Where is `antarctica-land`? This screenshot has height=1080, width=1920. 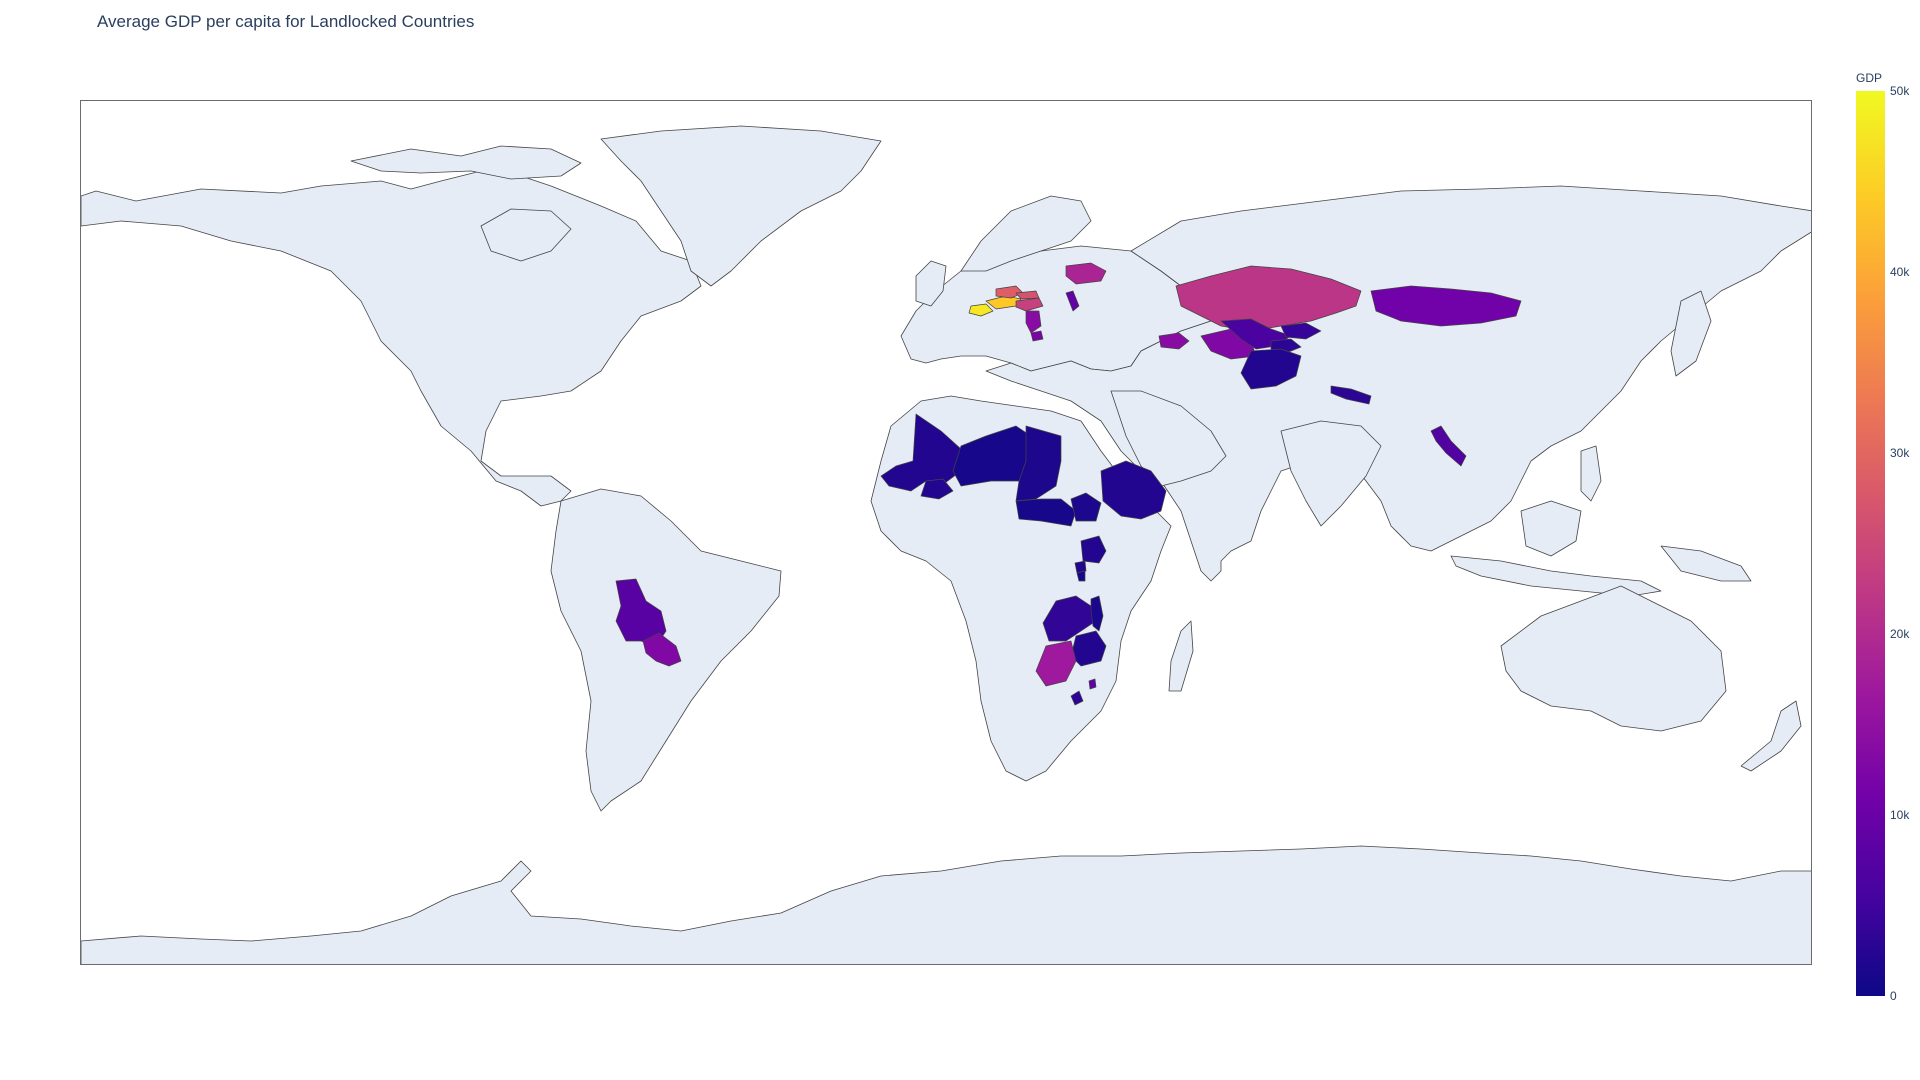 antarctica-land is located at coordinates (946, 904).